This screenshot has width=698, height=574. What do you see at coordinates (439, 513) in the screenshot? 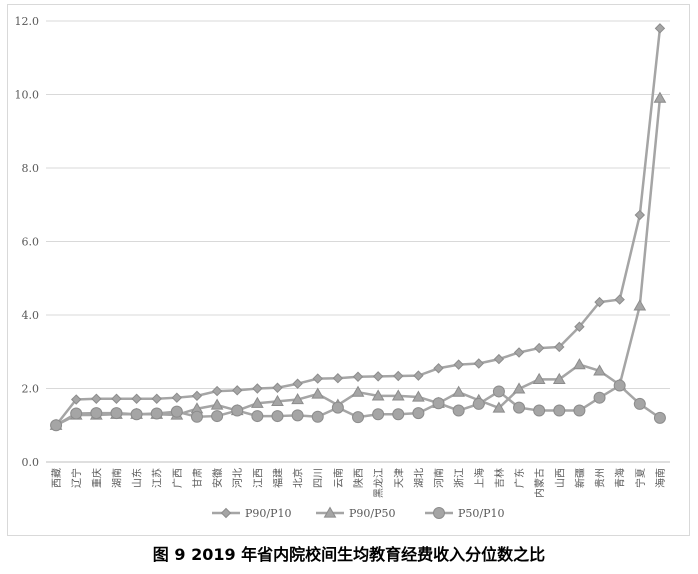
I see `legend-marker-circle` at bounding box center [439, 513].